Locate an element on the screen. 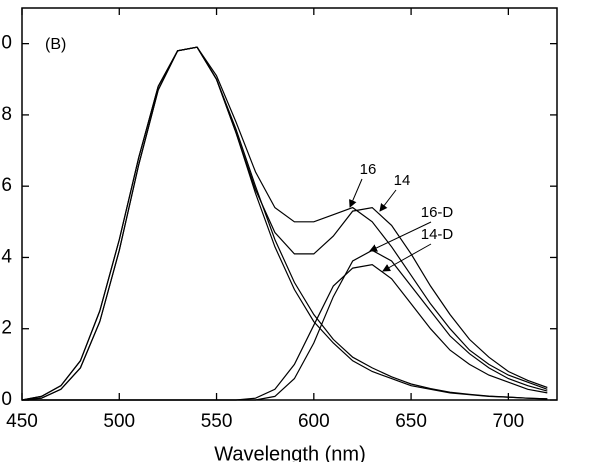  x-tick-label: 500 is located at coordinates (119, 421).